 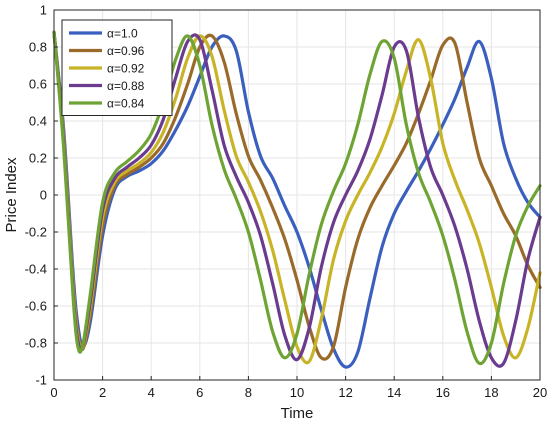 What do you see at coordinates (248, 392) in the screenshot?
I see `x-tick-label: 8` at bounding box center [248, 392].